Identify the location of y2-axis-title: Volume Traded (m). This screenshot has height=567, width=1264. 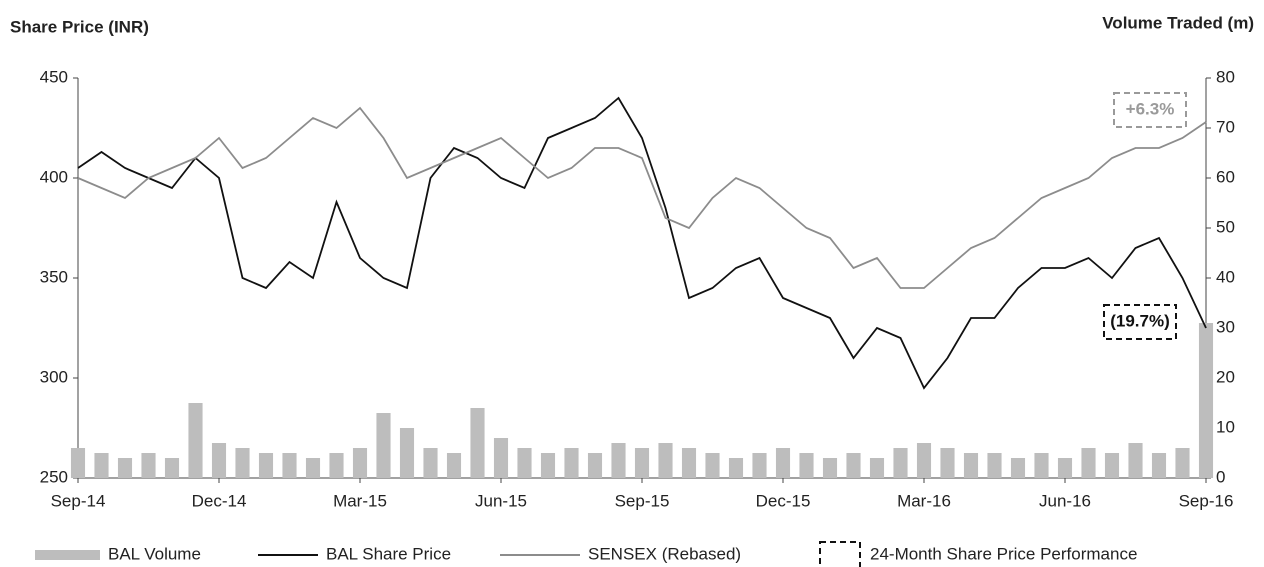
(1178, 22).